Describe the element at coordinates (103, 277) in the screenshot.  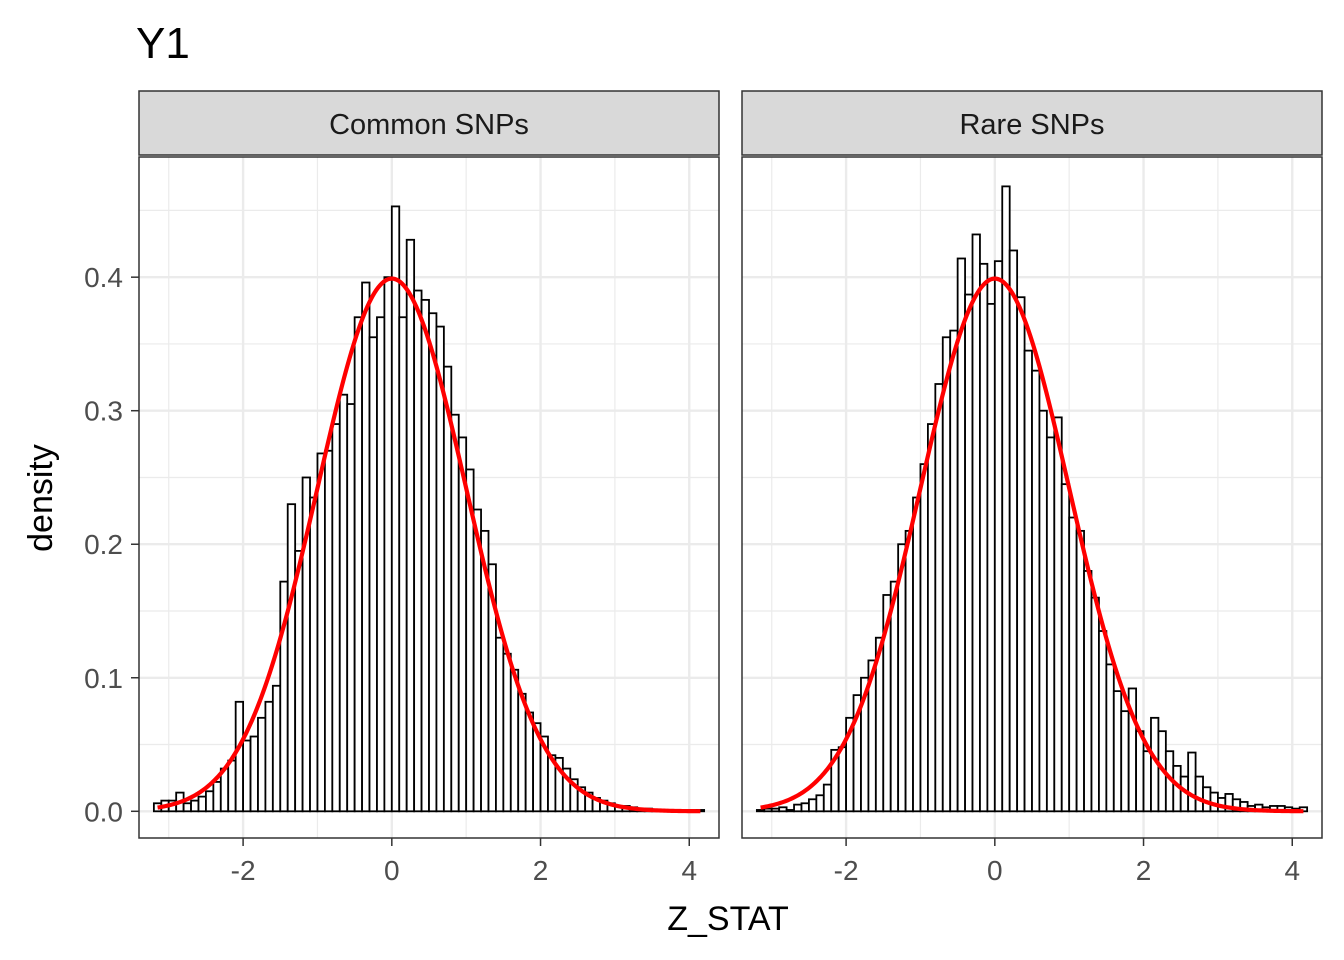
I see `y-tick-label: 0.4` at that location.